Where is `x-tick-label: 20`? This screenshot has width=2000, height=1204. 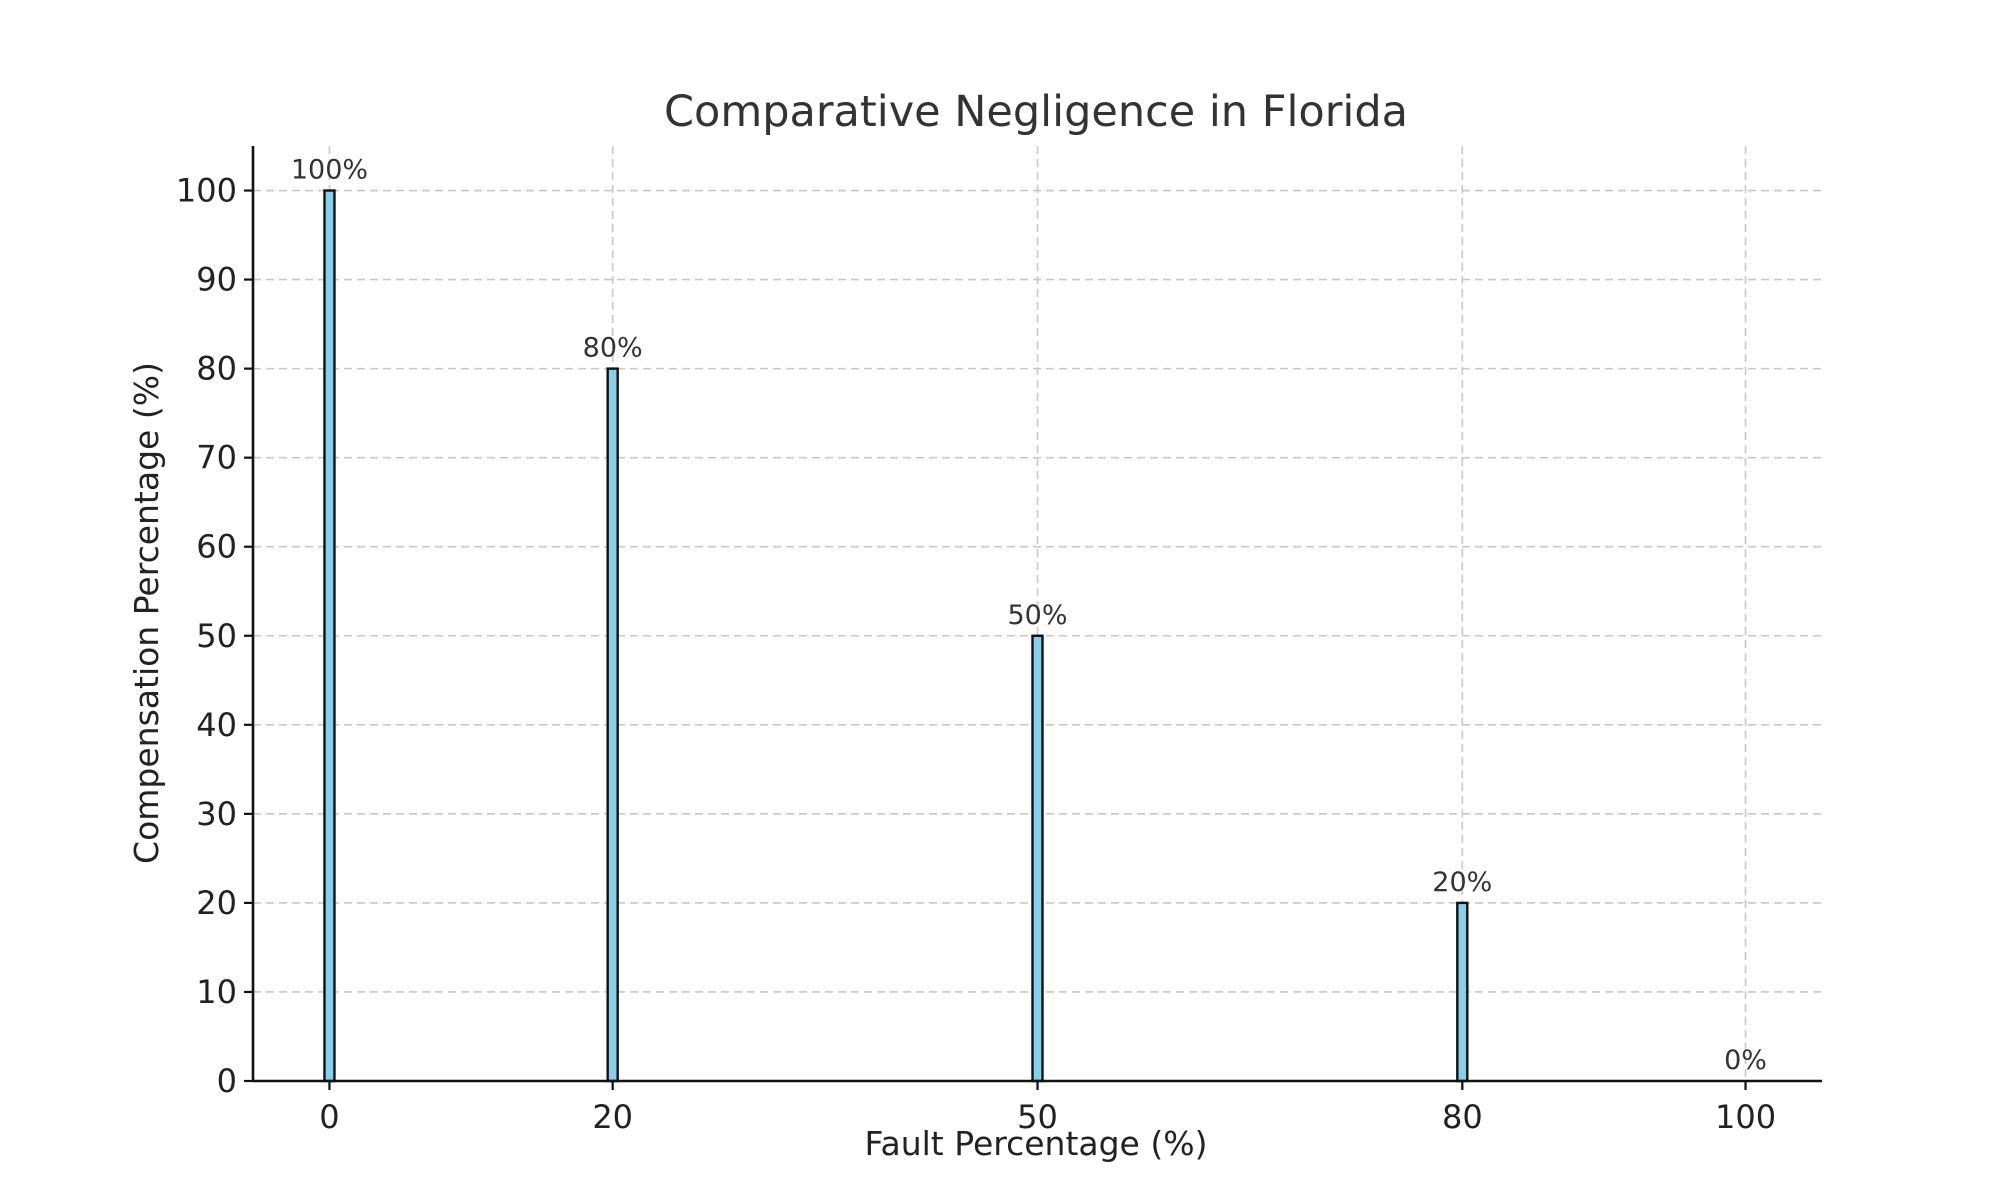
x-tick-label: 20 is located at coordinates (612, 1117).